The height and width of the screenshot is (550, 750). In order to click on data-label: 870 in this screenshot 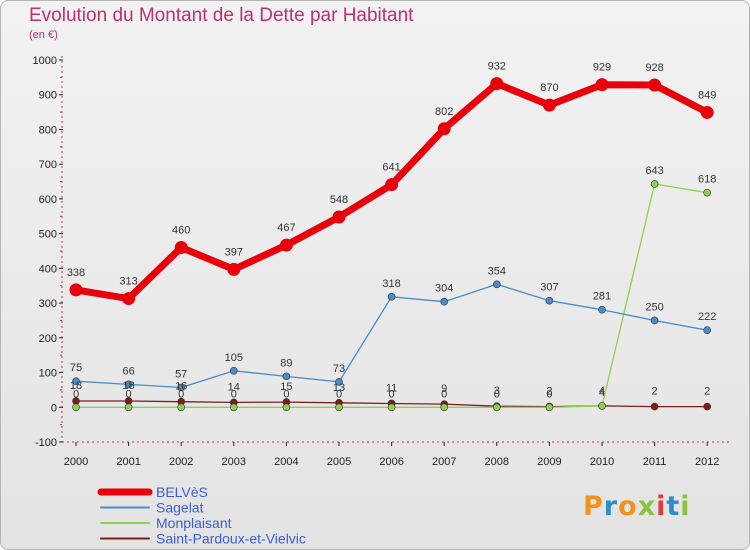, I will do `click(549, 88)`.